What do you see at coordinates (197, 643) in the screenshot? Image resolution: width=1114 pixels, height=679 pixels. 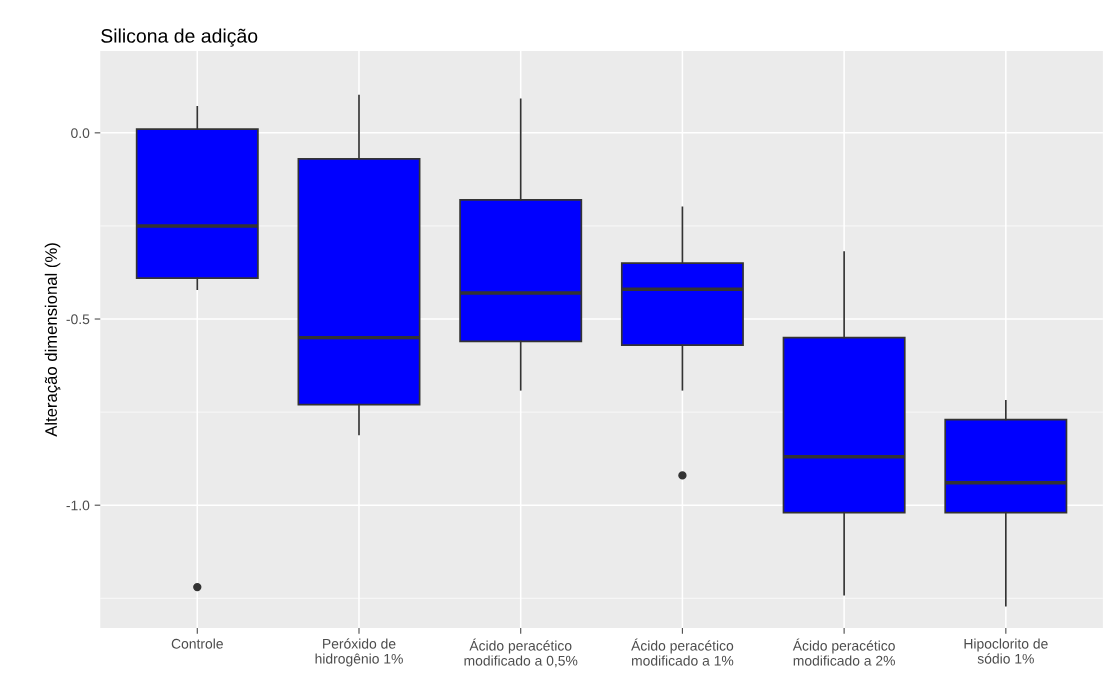 I see `x-tick-label: Controle` at bounding box center [197, 643].